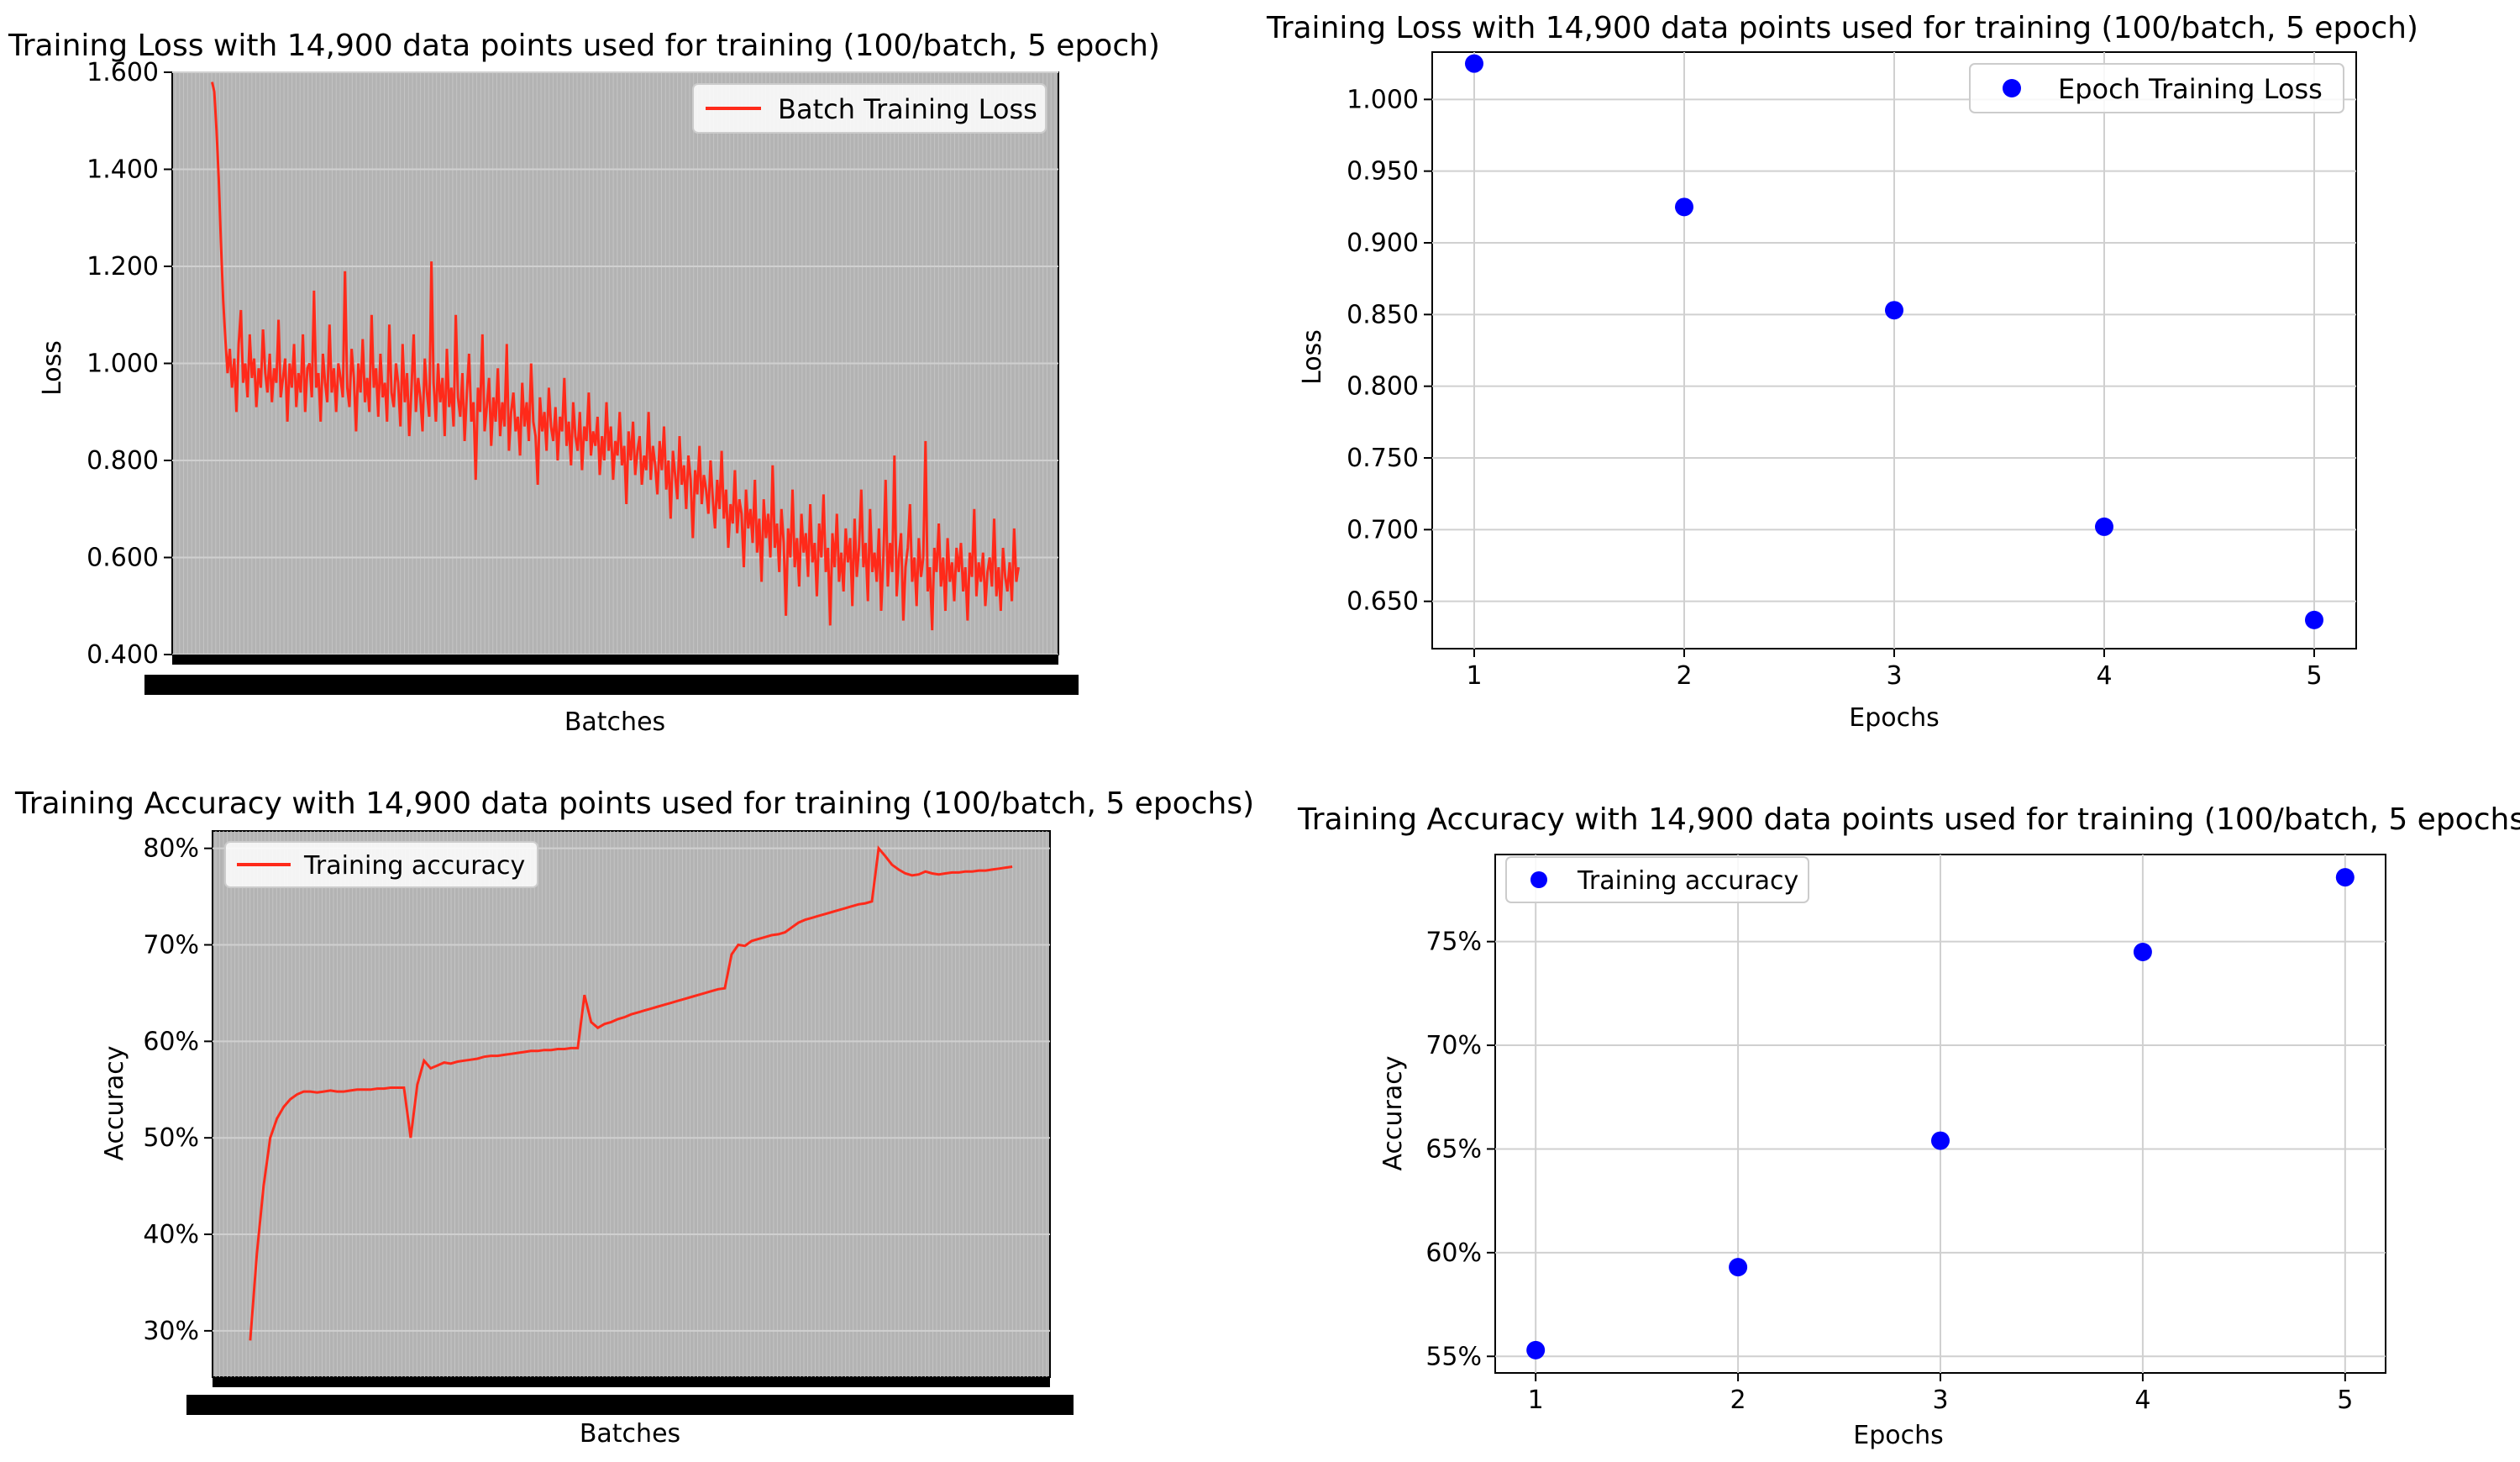  I want to click on y-tick-label: 50%, so click(171, 1138).